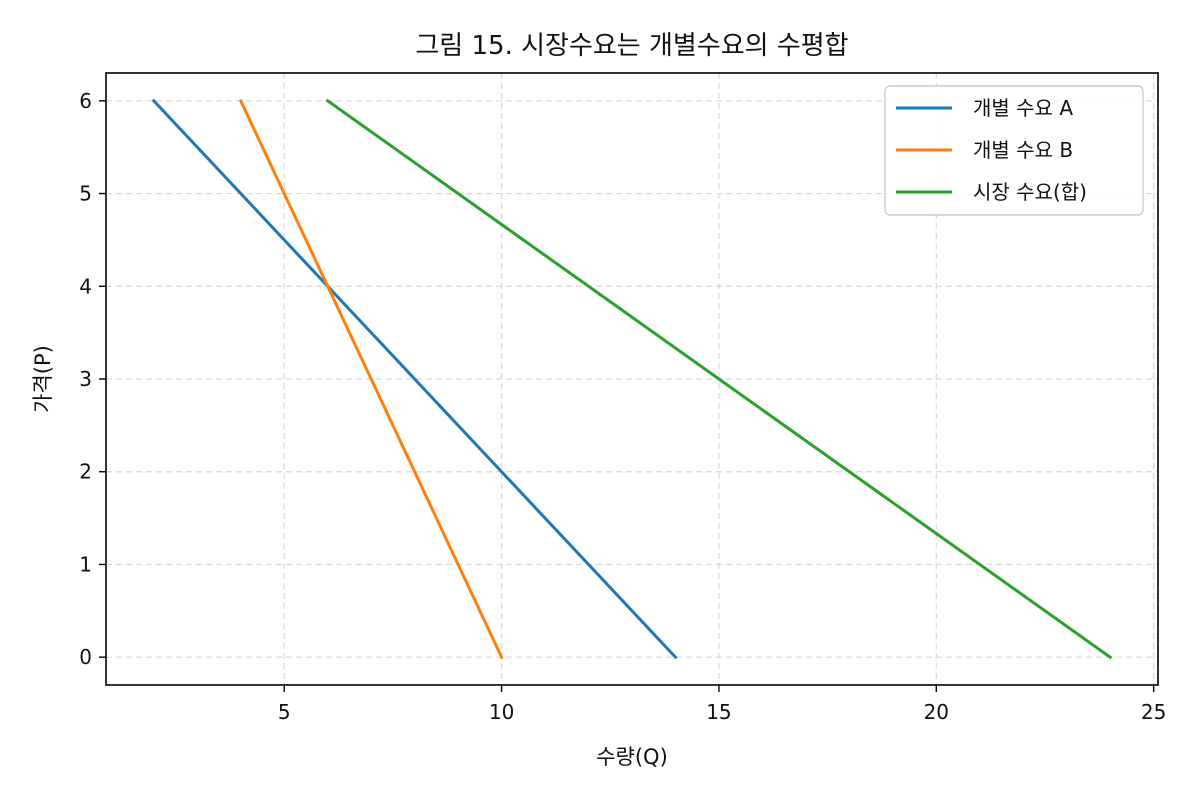 This screenshot has width=1200, height=800. I want to click on y-tick-label: 2, so click(85, 472).